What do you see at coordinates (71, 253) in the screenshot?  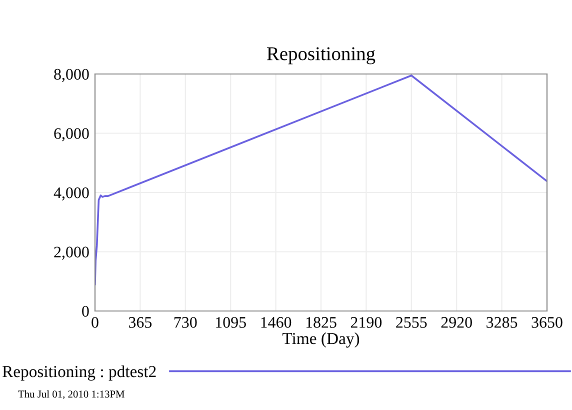 I see `y-tick-label: 2,000` at bounding box center [71, 253].